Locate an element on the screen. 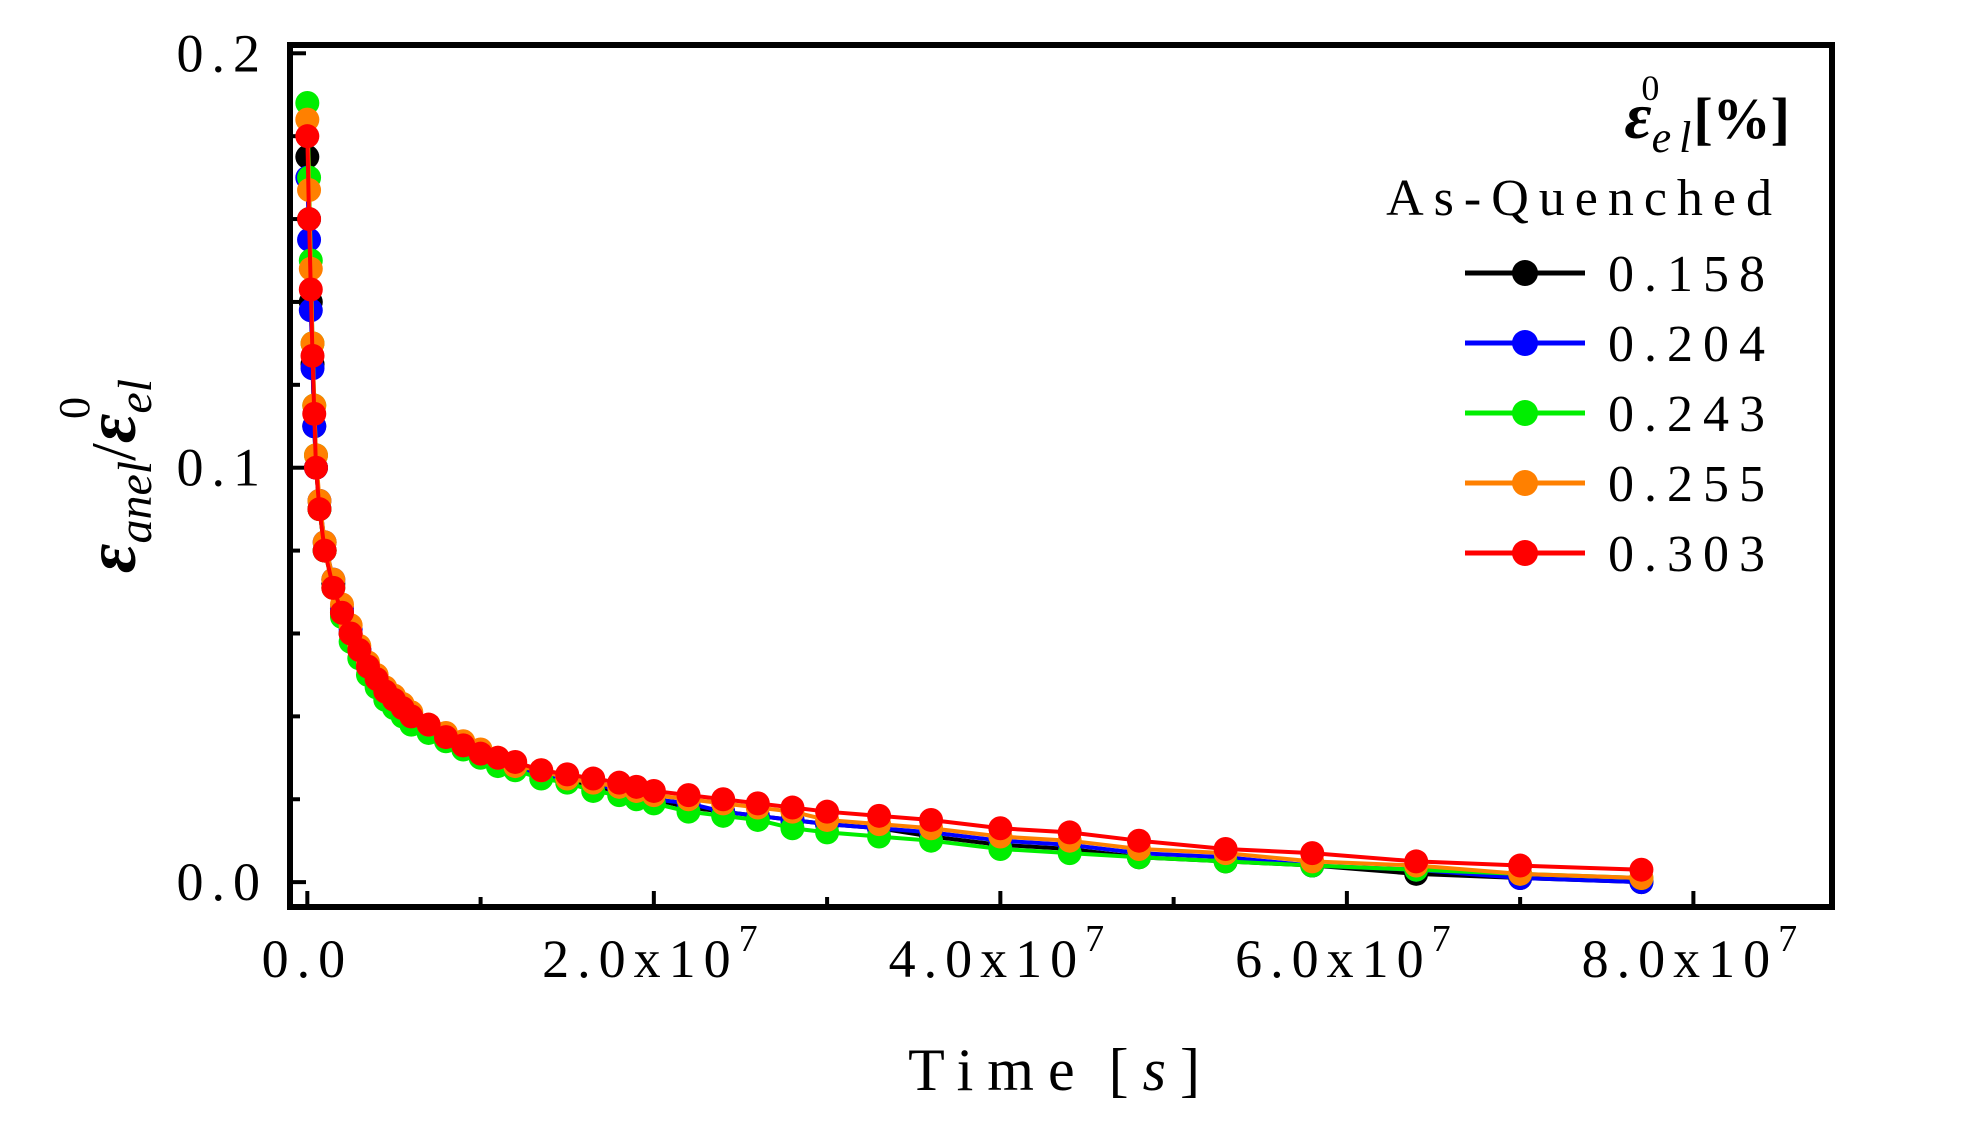 This screenshot has height=1127, width=1977. legend-subtitle: As-Quenched is located at coordinates (1584, 198).